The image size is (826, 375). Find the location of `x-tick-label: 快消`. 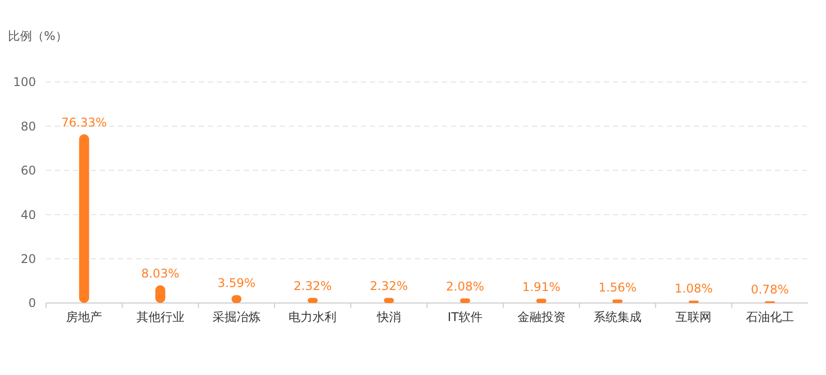

x-tick-label: 快消 is located at coordinates (388, 317).